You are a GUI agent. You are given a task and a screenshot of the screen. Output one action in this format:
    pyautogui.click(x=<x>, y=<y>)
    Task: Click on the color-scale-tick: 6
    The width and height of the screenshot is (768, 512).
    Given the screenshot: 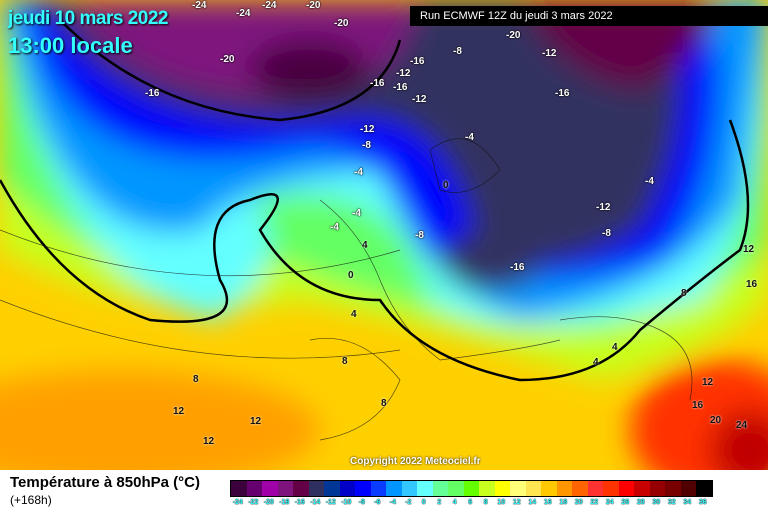 What is the action you would take?
    pyautogui.click(x=470, y=502)
    